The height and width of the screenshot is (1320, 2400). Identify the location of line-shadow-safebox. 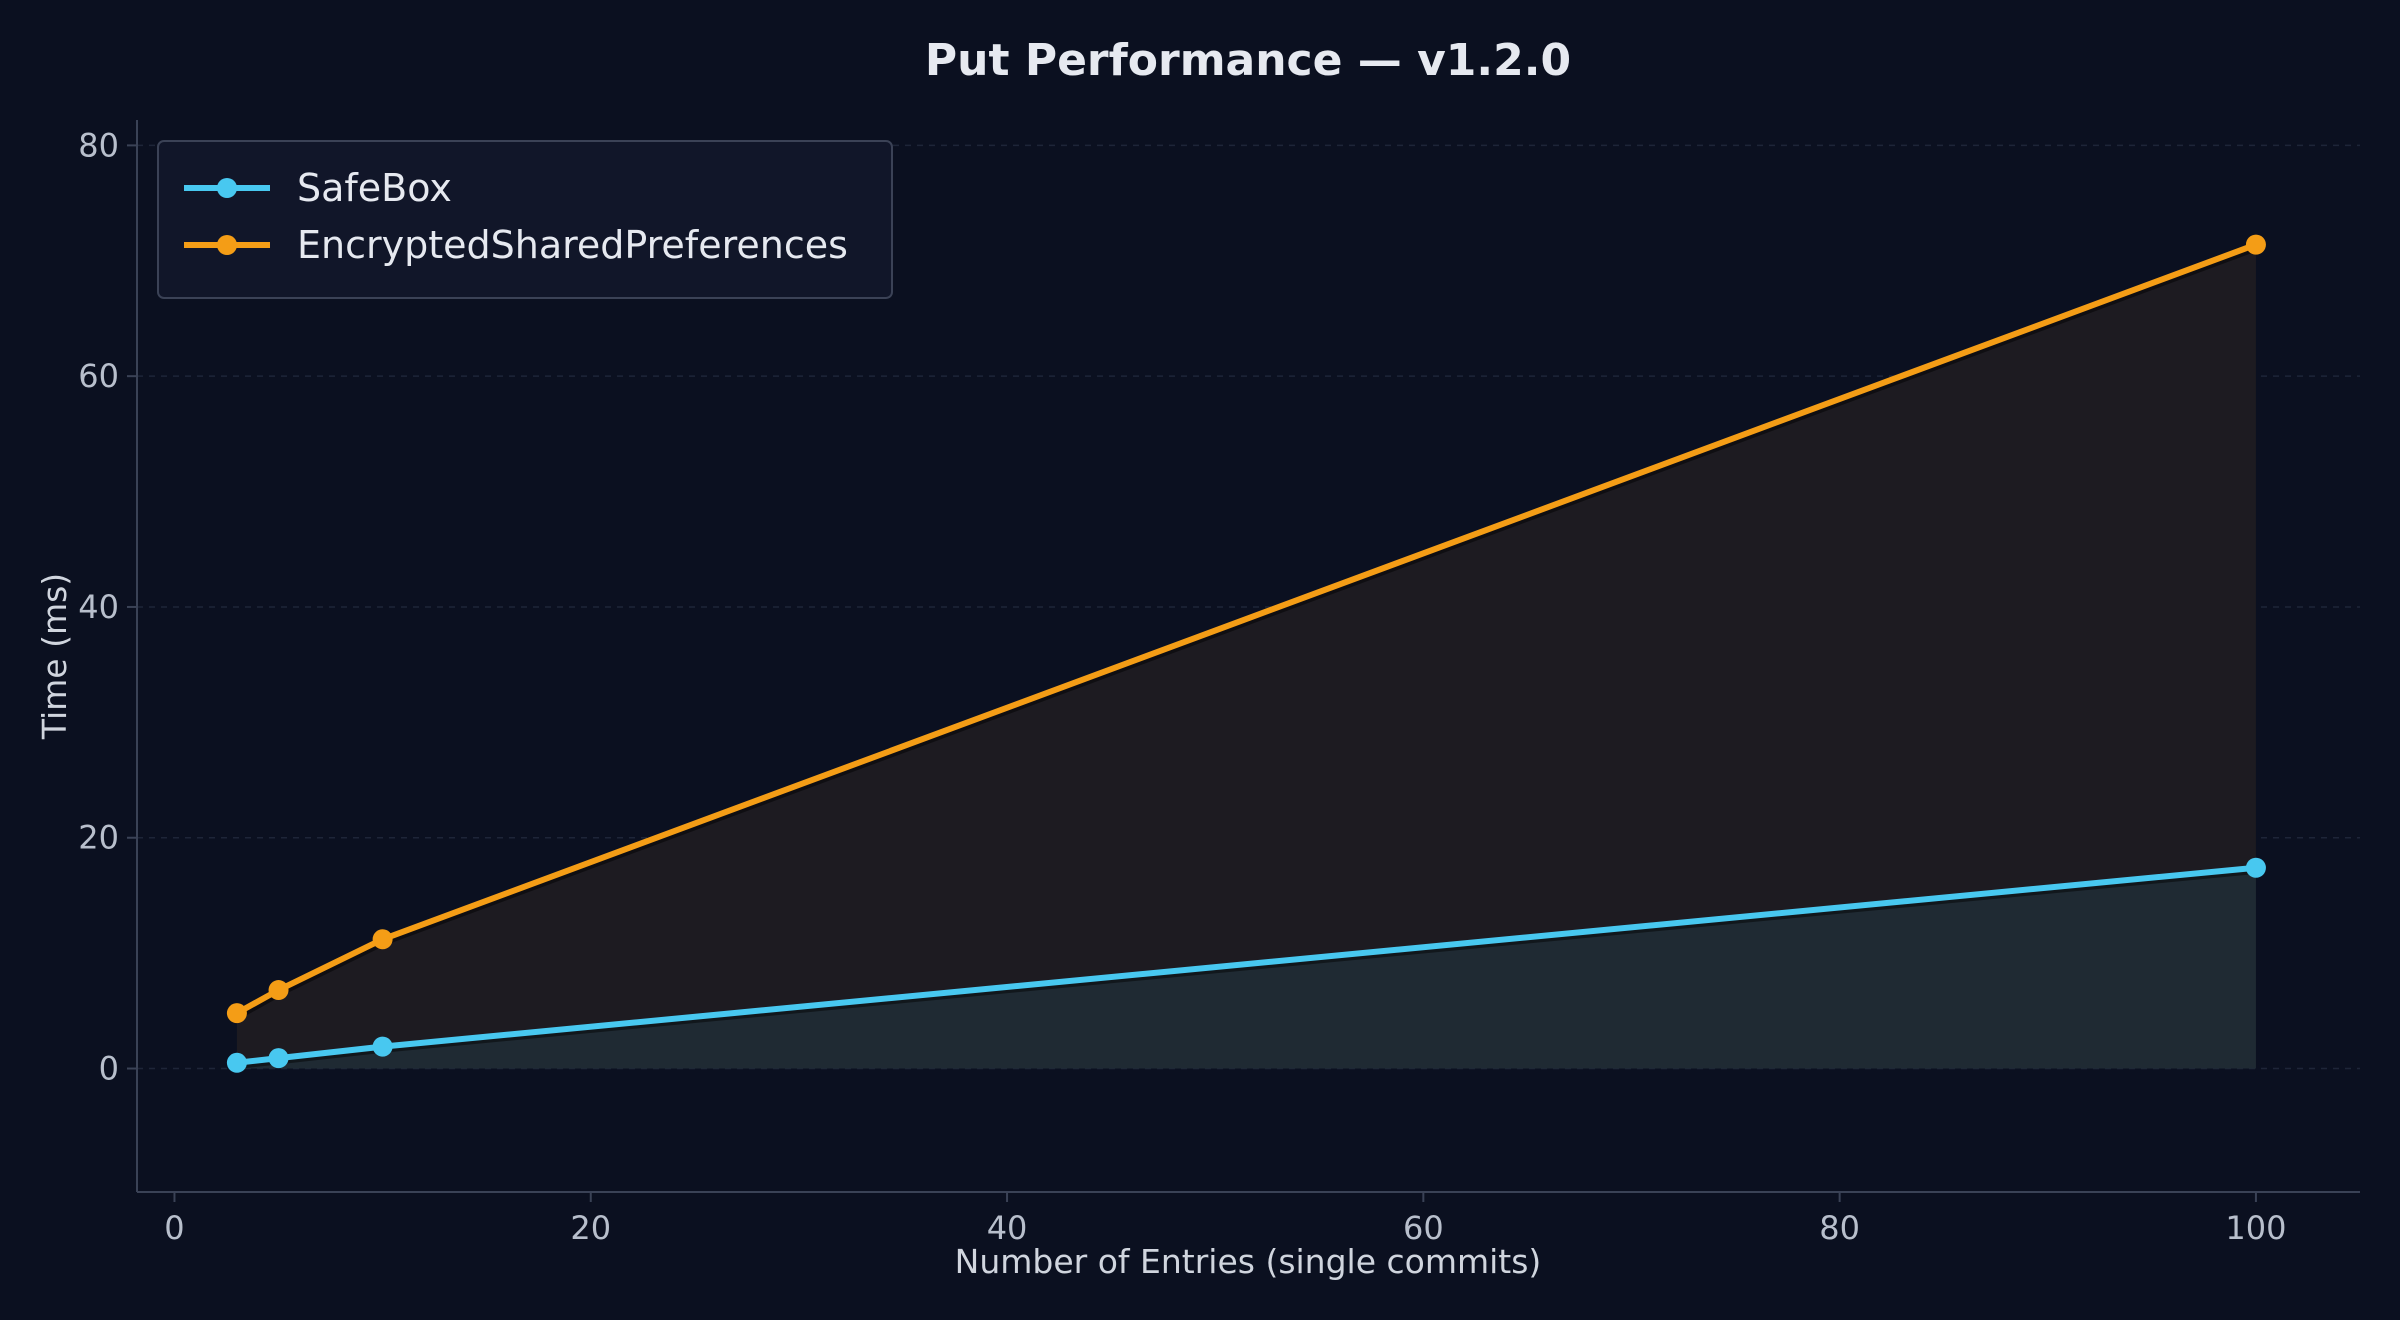
(1248, 968).